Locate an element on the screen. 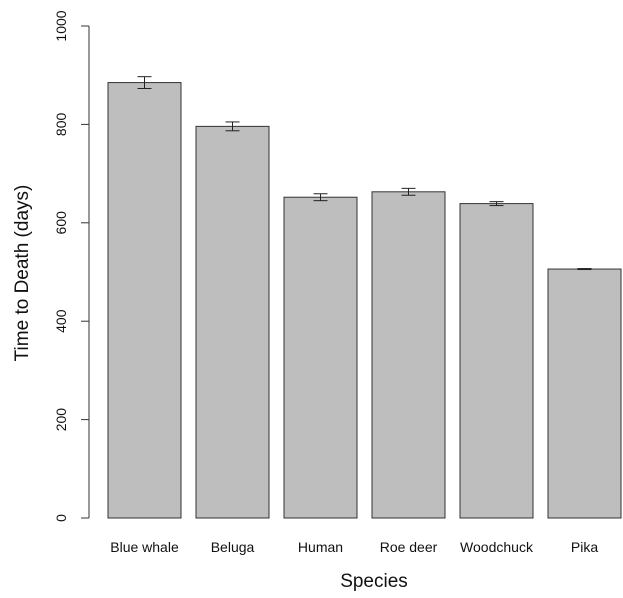  y-tick-label: 800 is located at coordinates (61, 125).